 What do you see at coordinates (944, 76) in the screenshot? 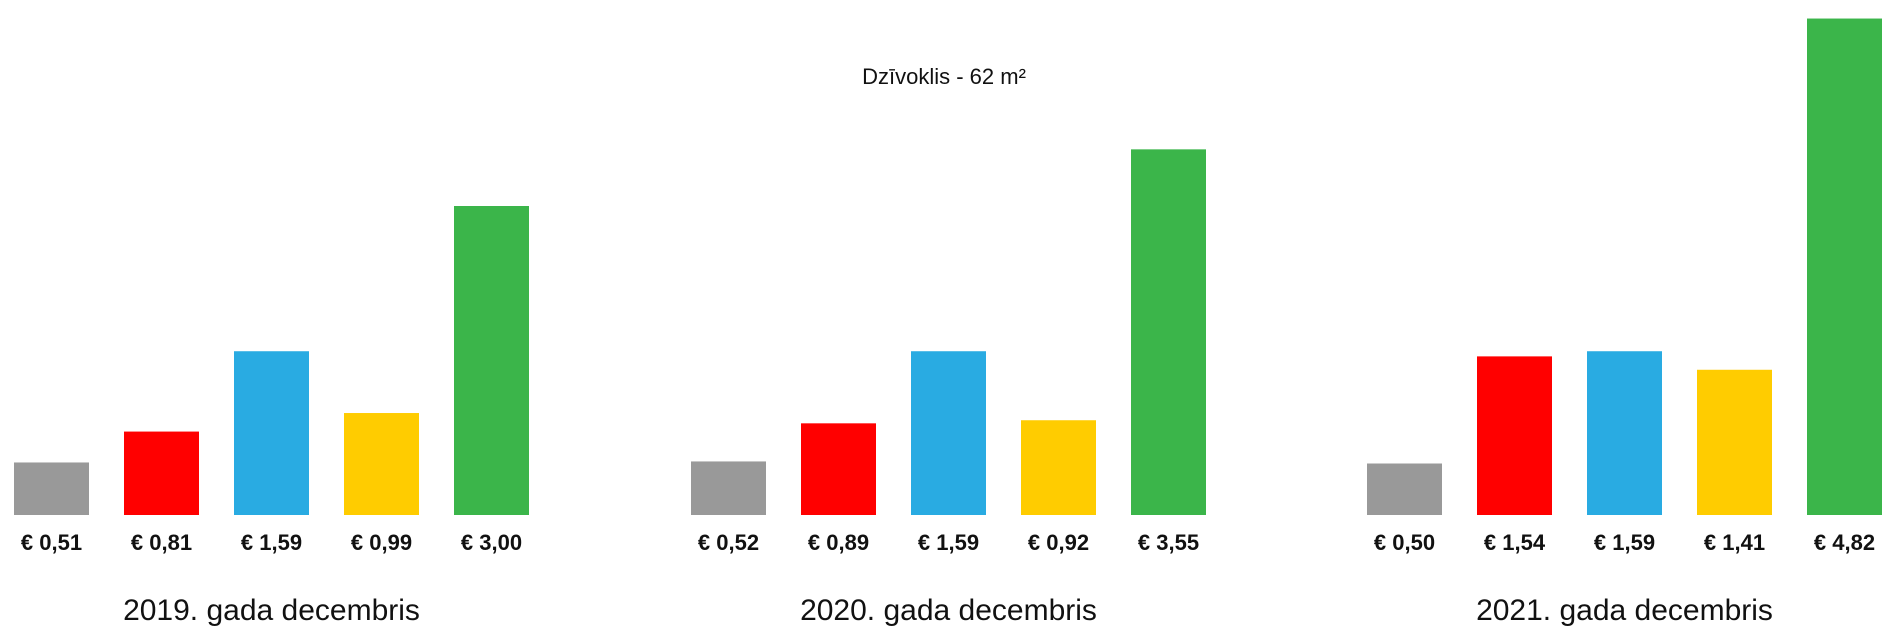
I see `chart-title: Dzīvoklis - 62 m²` at bounding box center [944, 76].